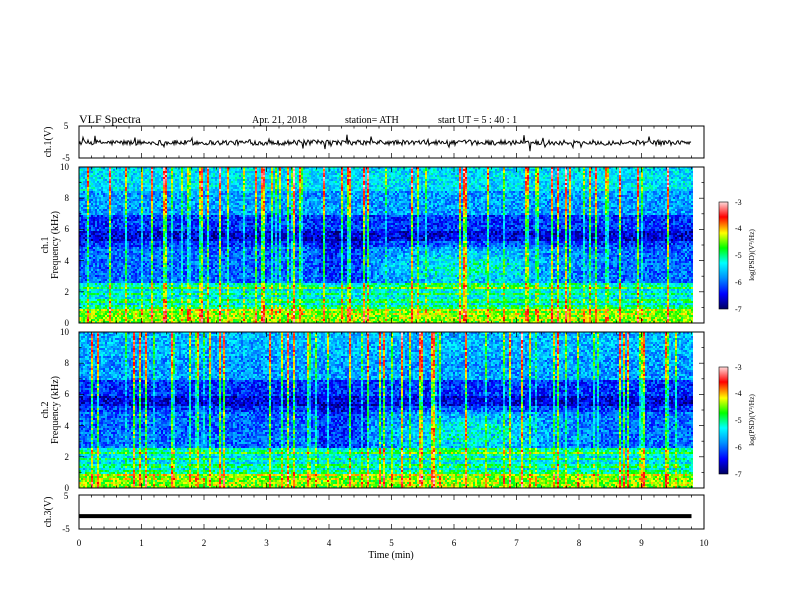 The height and width of the screenshot is (612, 792). What do you see at coordinates (66, 529) in the screenshot?
I see `ch3-ytick-bottom: -5` at bounding box center [66, 529].